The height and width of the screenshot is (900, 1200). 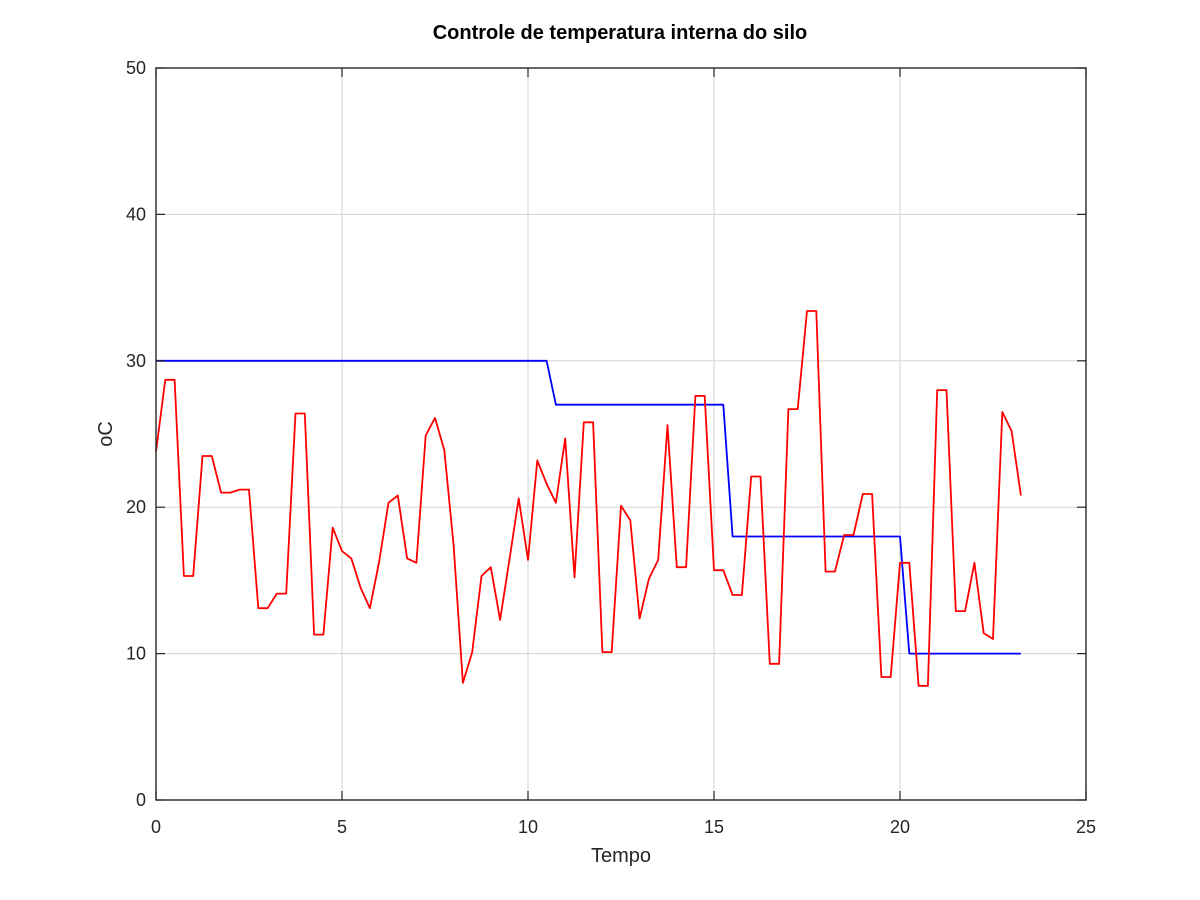 I want to click on x-tick-label: 10, so click(x=528, y=827).